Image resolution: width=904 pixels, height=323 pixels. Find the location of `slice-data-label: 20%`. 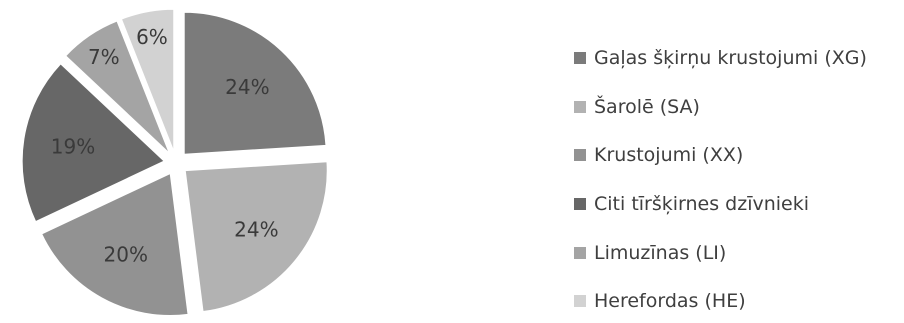

slice-data-label: 20% is located at coordinates (126, 254).